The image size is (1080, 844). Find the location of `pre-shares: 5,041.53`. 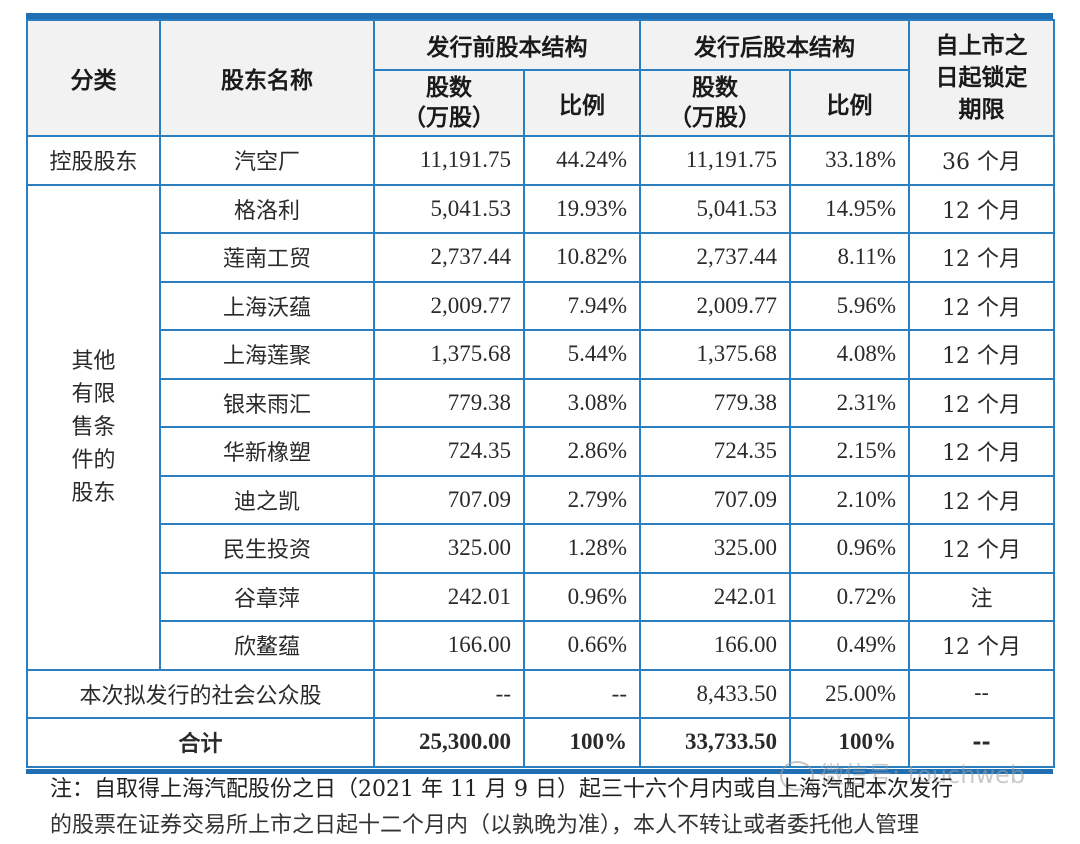

pre-shares: 5,041.53 is located at coordinates (449, 208).